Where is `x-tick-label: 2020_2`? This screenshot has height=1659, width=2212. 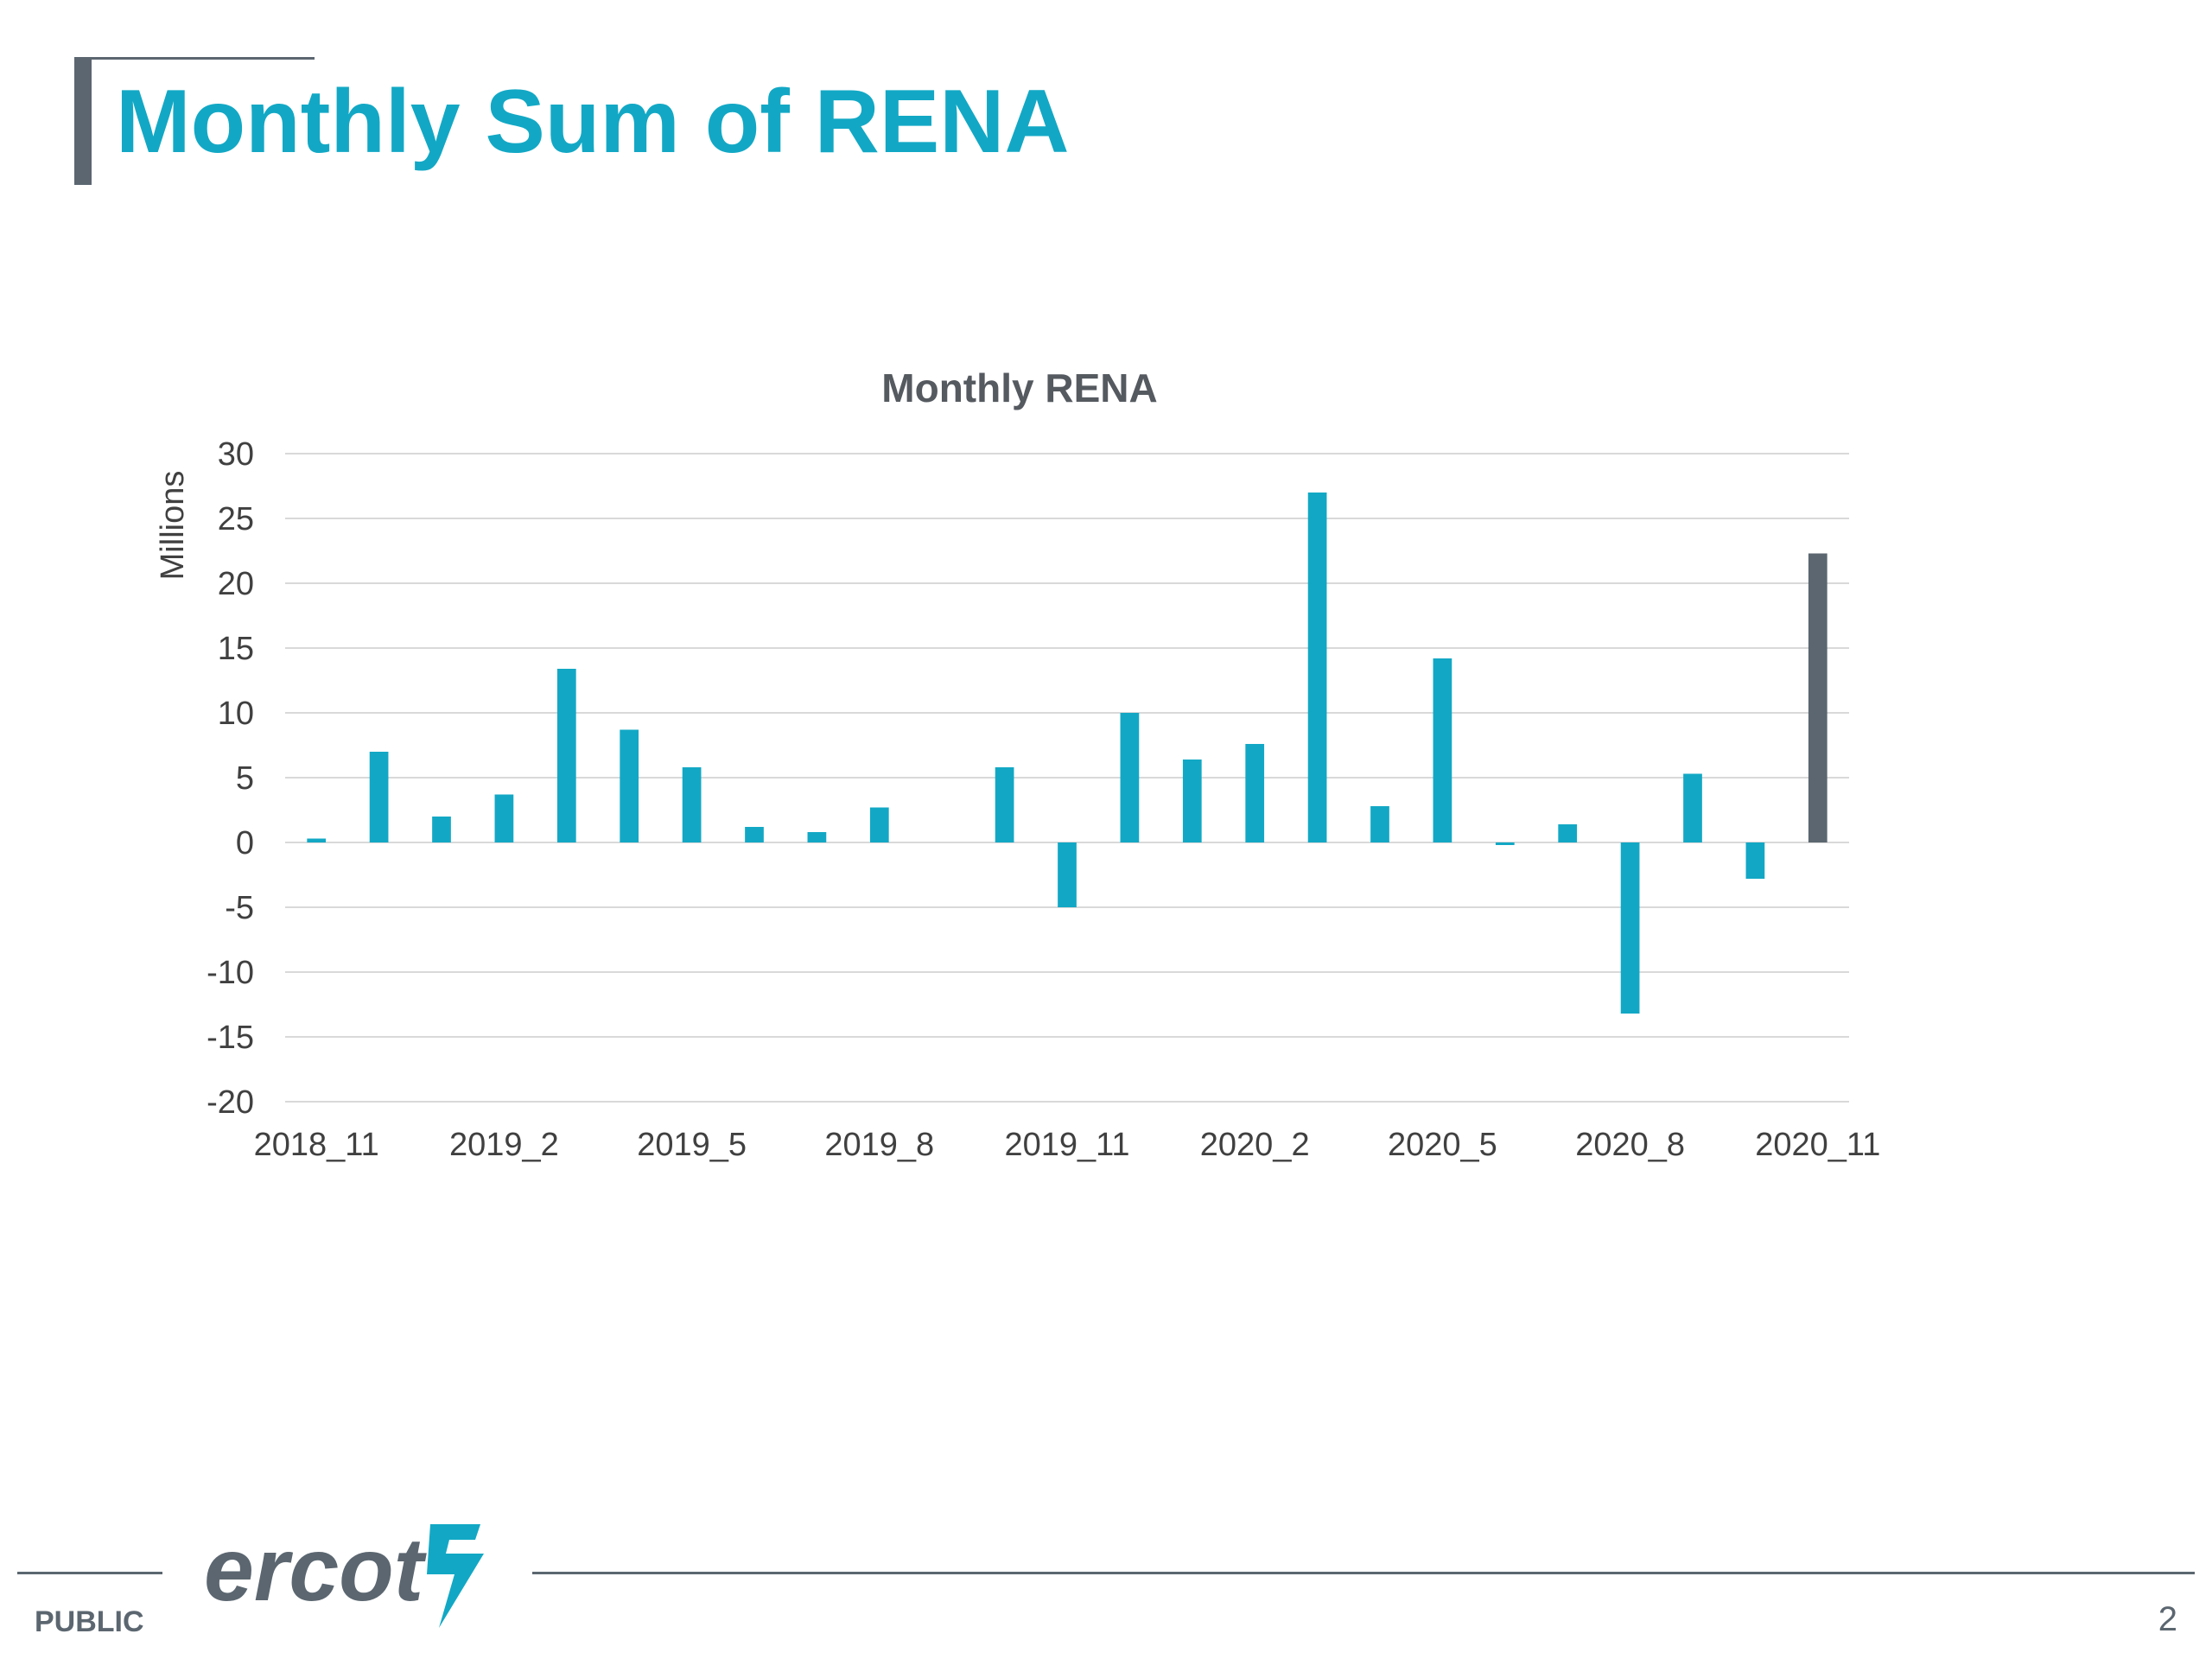
x-tick-label: 2020_2 is located at coordinates (1255, 1145).